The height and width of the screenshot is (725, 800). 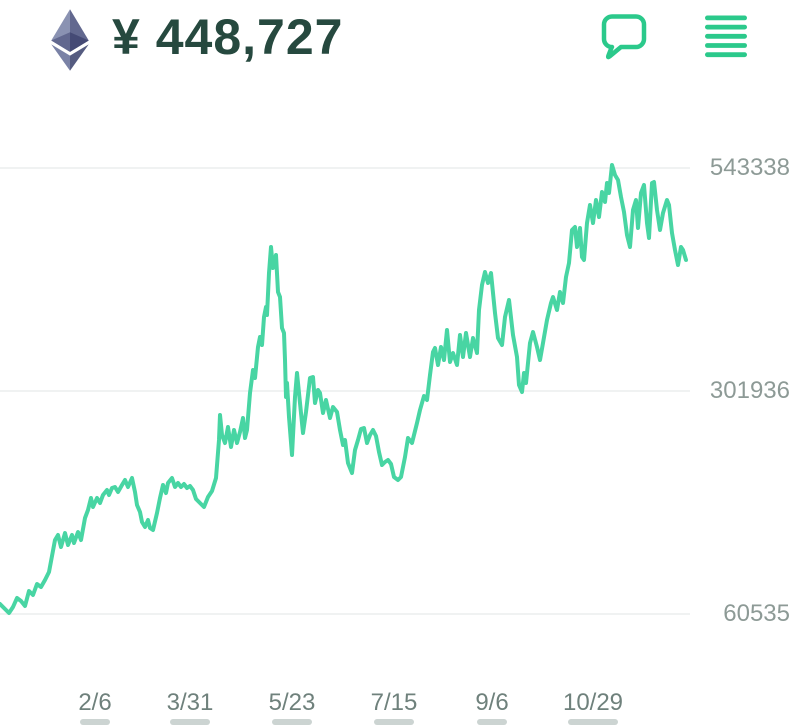 I want to click on current-price: ¥ 448,727, so click(x=228, y=37).